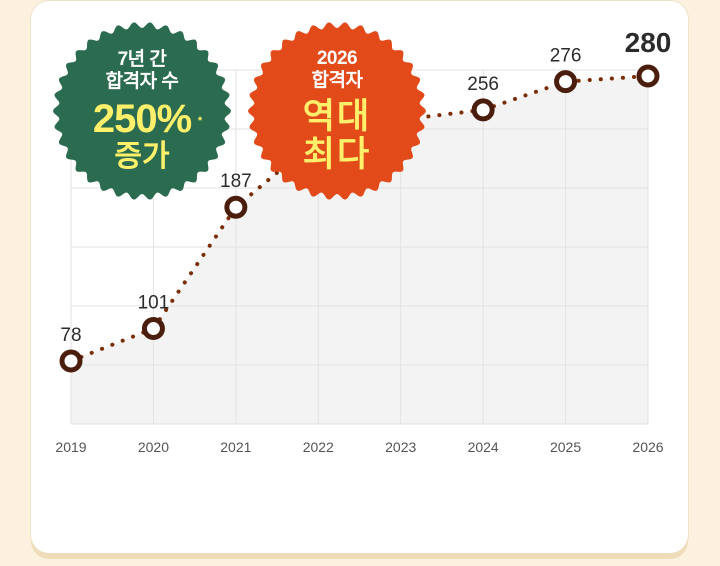 The image size is (720, 566). Describe the element at coordinates (71, 361) in the screenshot. I see `data-point-2019` at that location.